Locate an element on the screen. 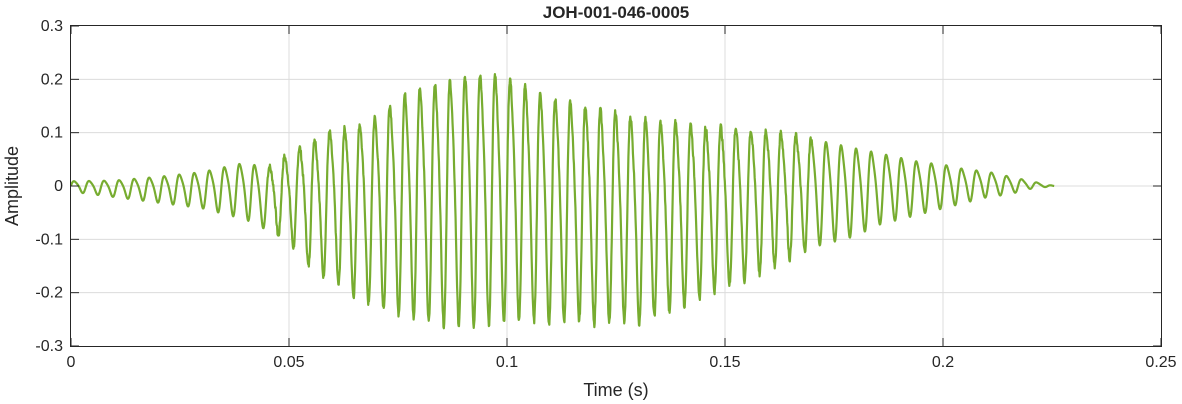 The width and height of the screenshot is (1182, 404). chart-title: JOH-001-046-0005 is located at coordinates (616, 12).